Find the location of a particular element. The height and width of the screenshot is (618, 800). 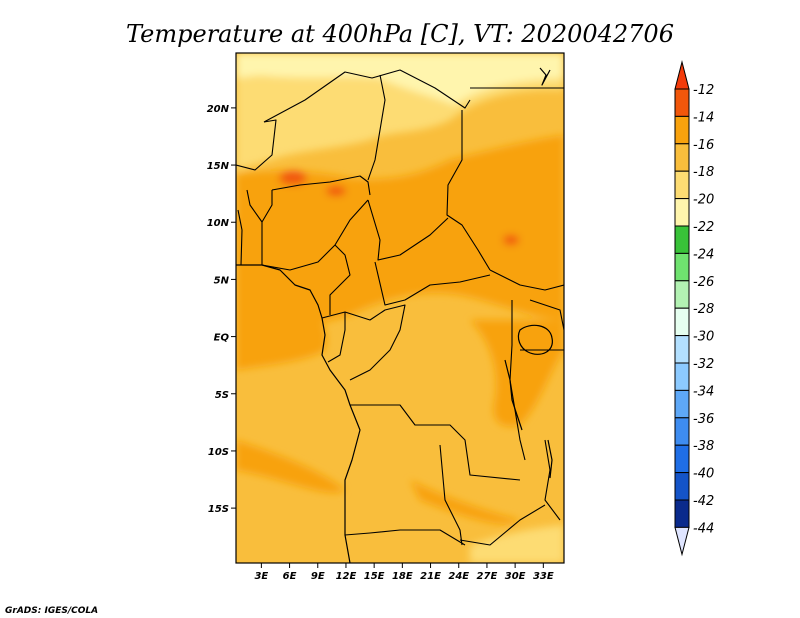

boundary-sudan-chad is located at coordinates (468, 190).